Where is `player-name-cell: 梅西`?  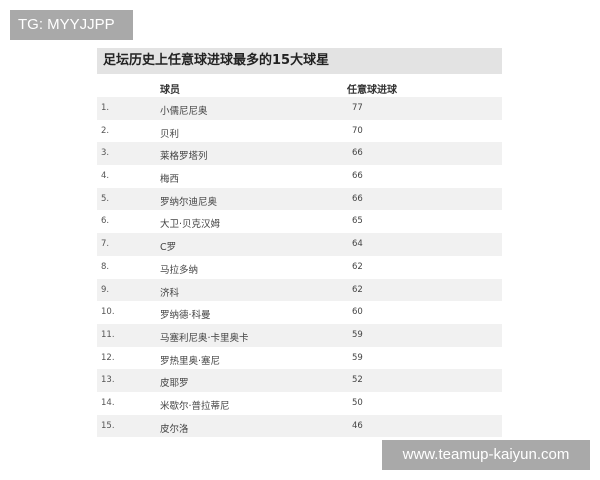 player-name-cell: 梅西 is located at coordinates (170, 180).